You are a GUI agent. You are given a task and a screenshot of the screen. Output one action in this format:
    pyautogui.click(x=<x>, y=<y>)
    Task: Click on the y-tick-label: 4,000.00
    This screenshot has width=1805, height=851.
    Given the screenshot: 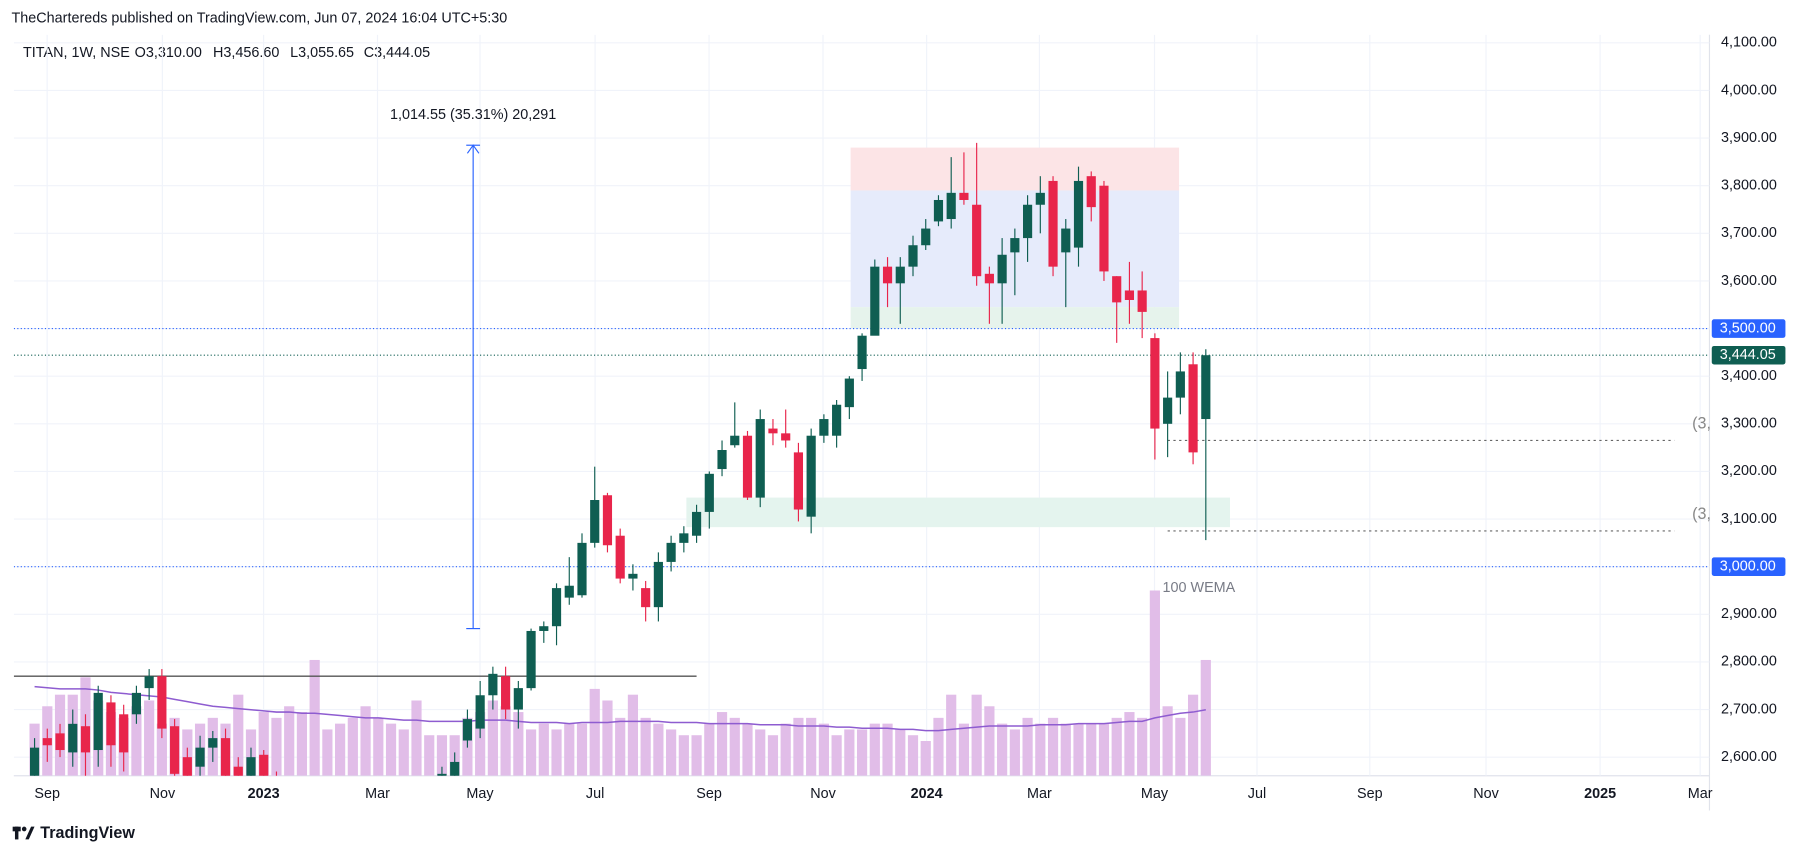 What is the action you would take?
    pyautogui.click(x=1749, y=90)
    